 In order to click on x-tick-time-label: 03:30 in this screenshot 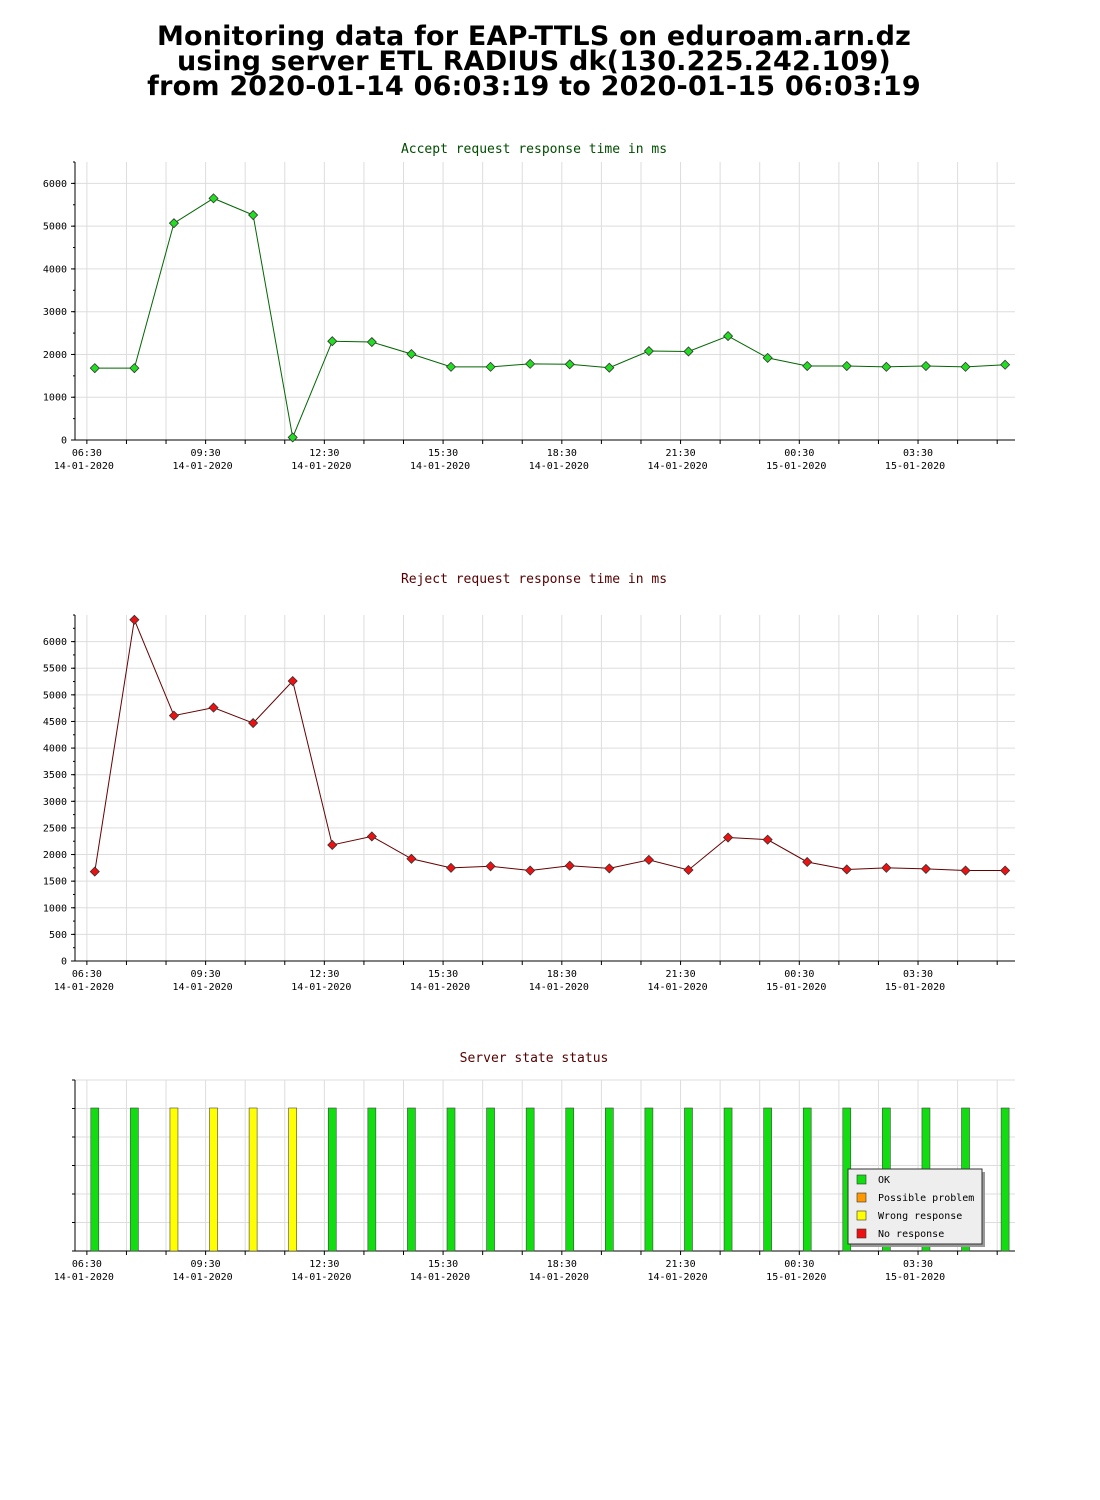, I will do `click(918, 1264)`.